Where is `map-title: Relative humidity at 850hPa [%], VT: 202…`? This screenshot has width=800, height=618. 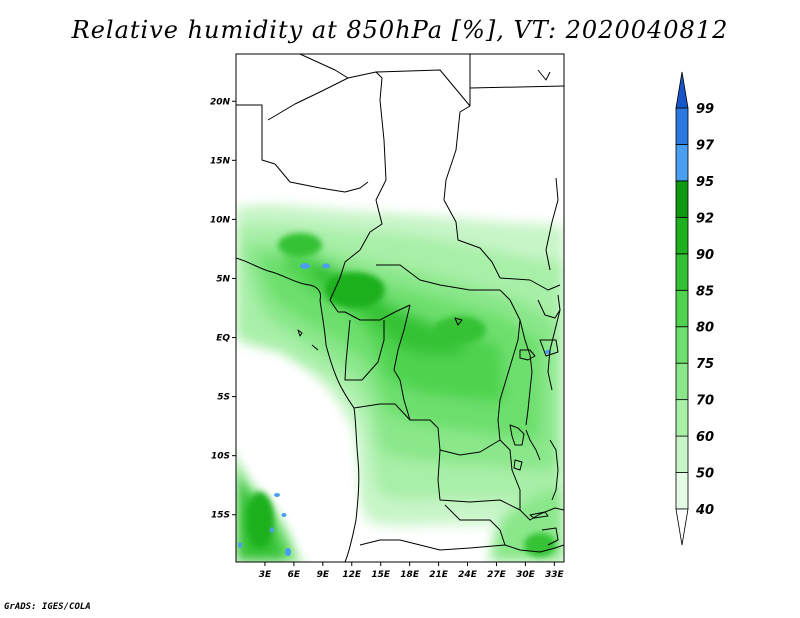 map-title: Relative humidity at 850hPa [%], VT: 202… is located at coordinates (400, 30).